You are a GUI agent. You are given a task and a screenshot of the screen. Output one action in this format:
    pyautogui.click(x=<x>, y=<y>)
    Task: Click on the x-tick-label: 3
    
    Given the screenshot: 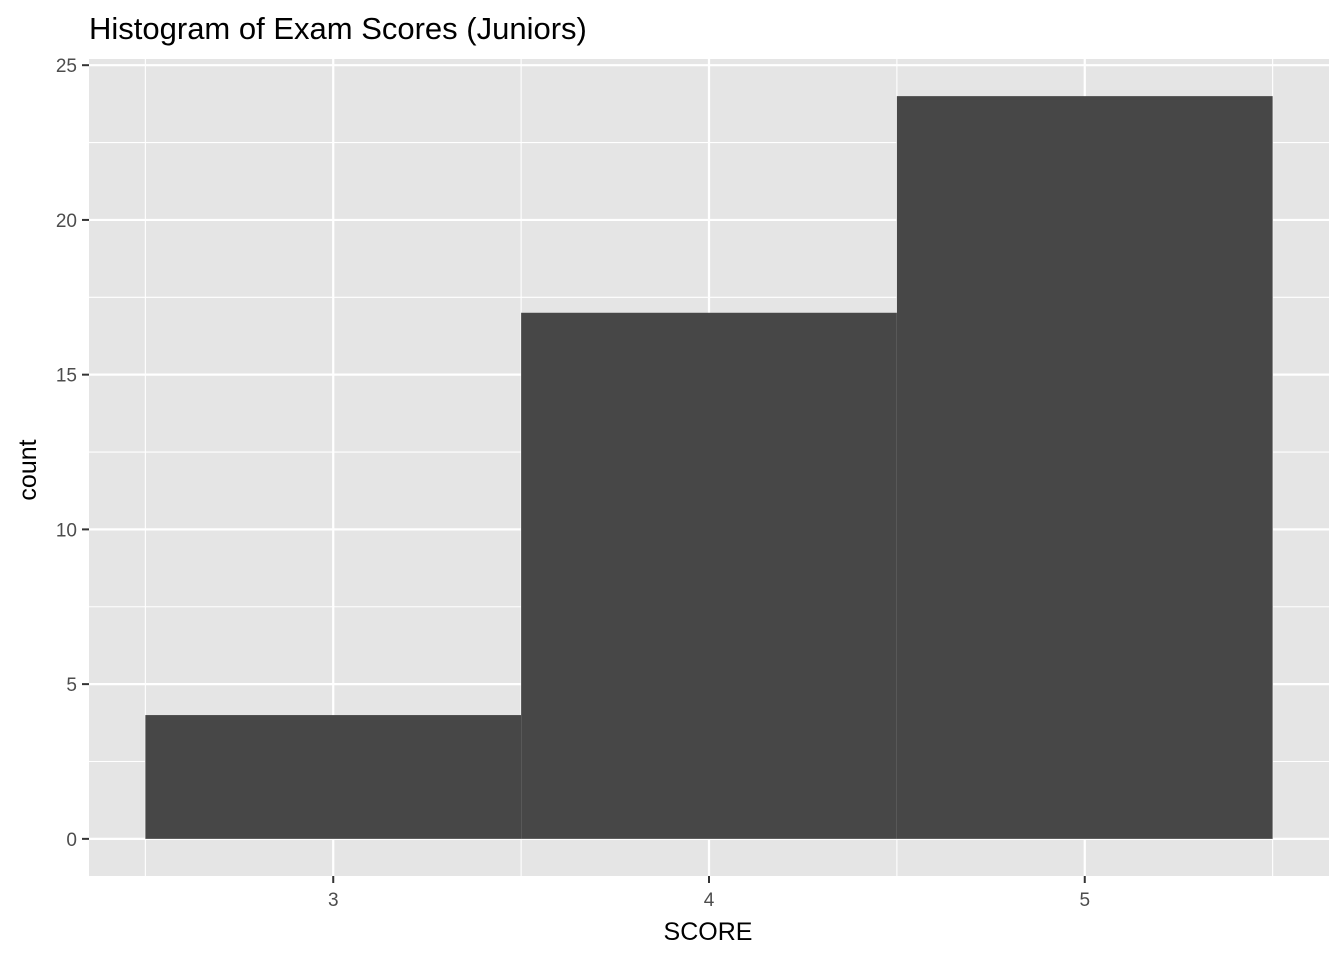 What is the action you would take?
    pyautogui.click(x=333, y=900)
    